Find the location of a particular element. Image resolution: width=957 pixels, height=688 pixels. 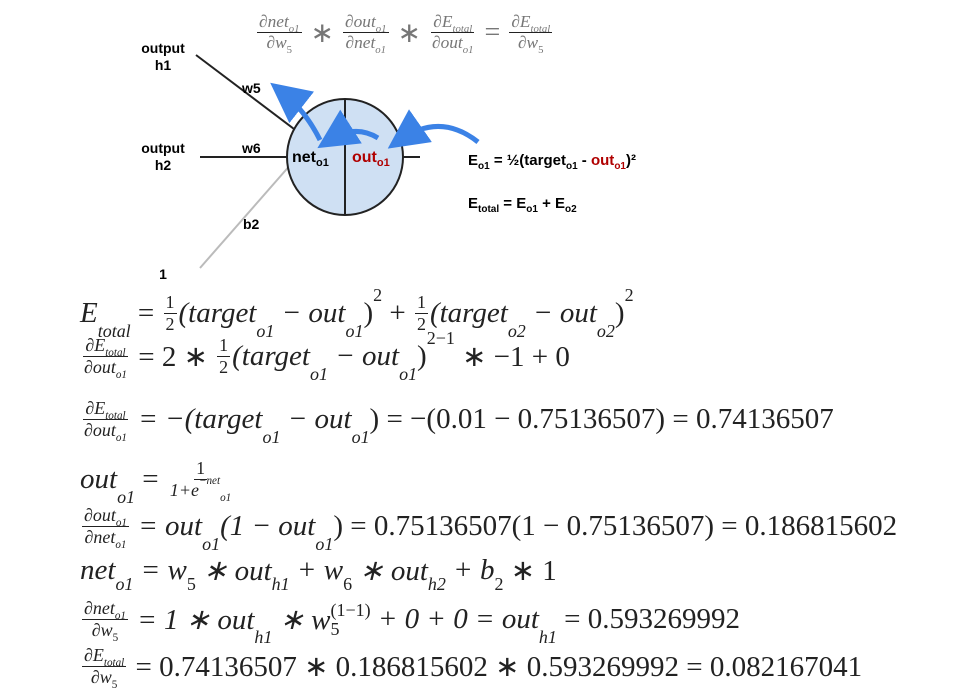

text: E is located at coordinates (473, 160).